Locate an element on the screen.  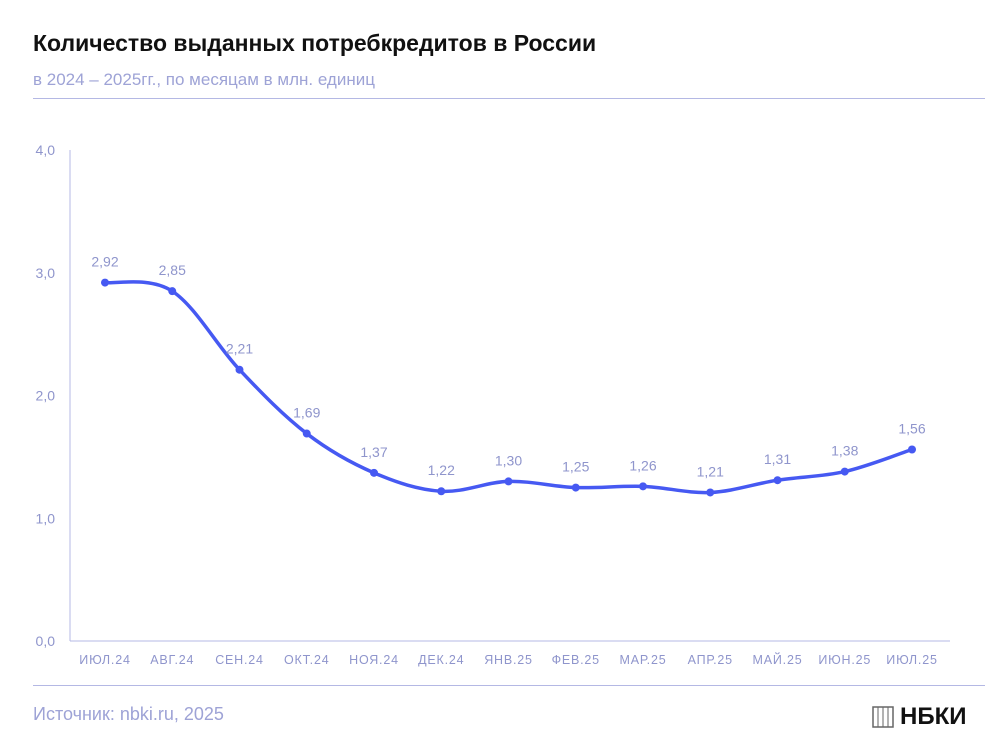
y-tick-label: 4,0 is located at coordinates (46, 150).